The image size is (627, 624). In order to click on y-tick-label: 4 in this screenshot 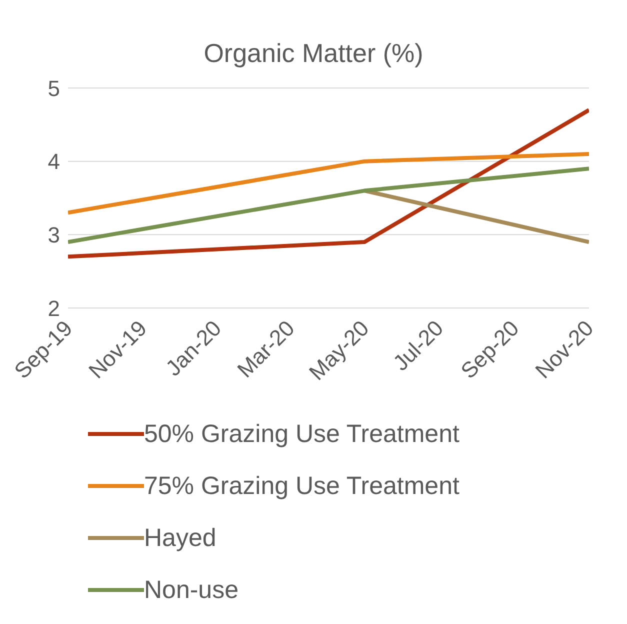, I will do `click(54, 161)`.